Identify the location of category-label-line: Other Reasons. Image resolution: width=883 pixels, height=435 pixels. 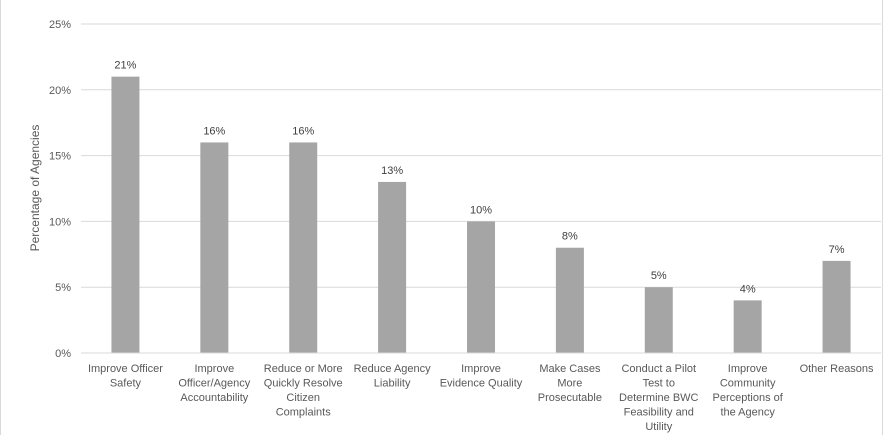
(837, 369).